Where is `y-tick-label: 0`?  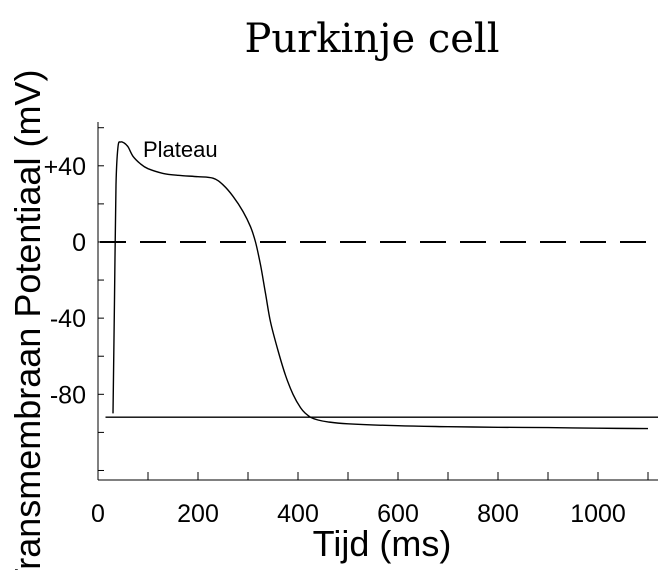
y-tick-label: 0 is located at coordinates (79, 243).